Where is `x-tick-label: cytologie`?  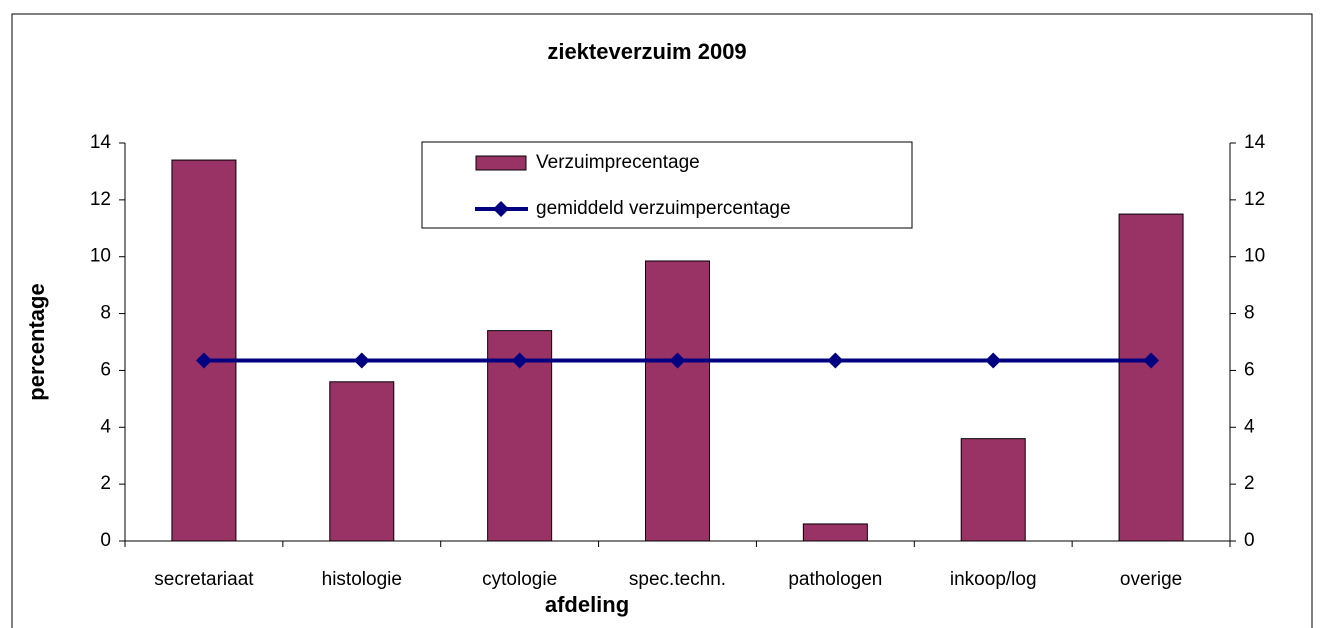
x-tick-label: cytologie is located at coordinates (519, 579).